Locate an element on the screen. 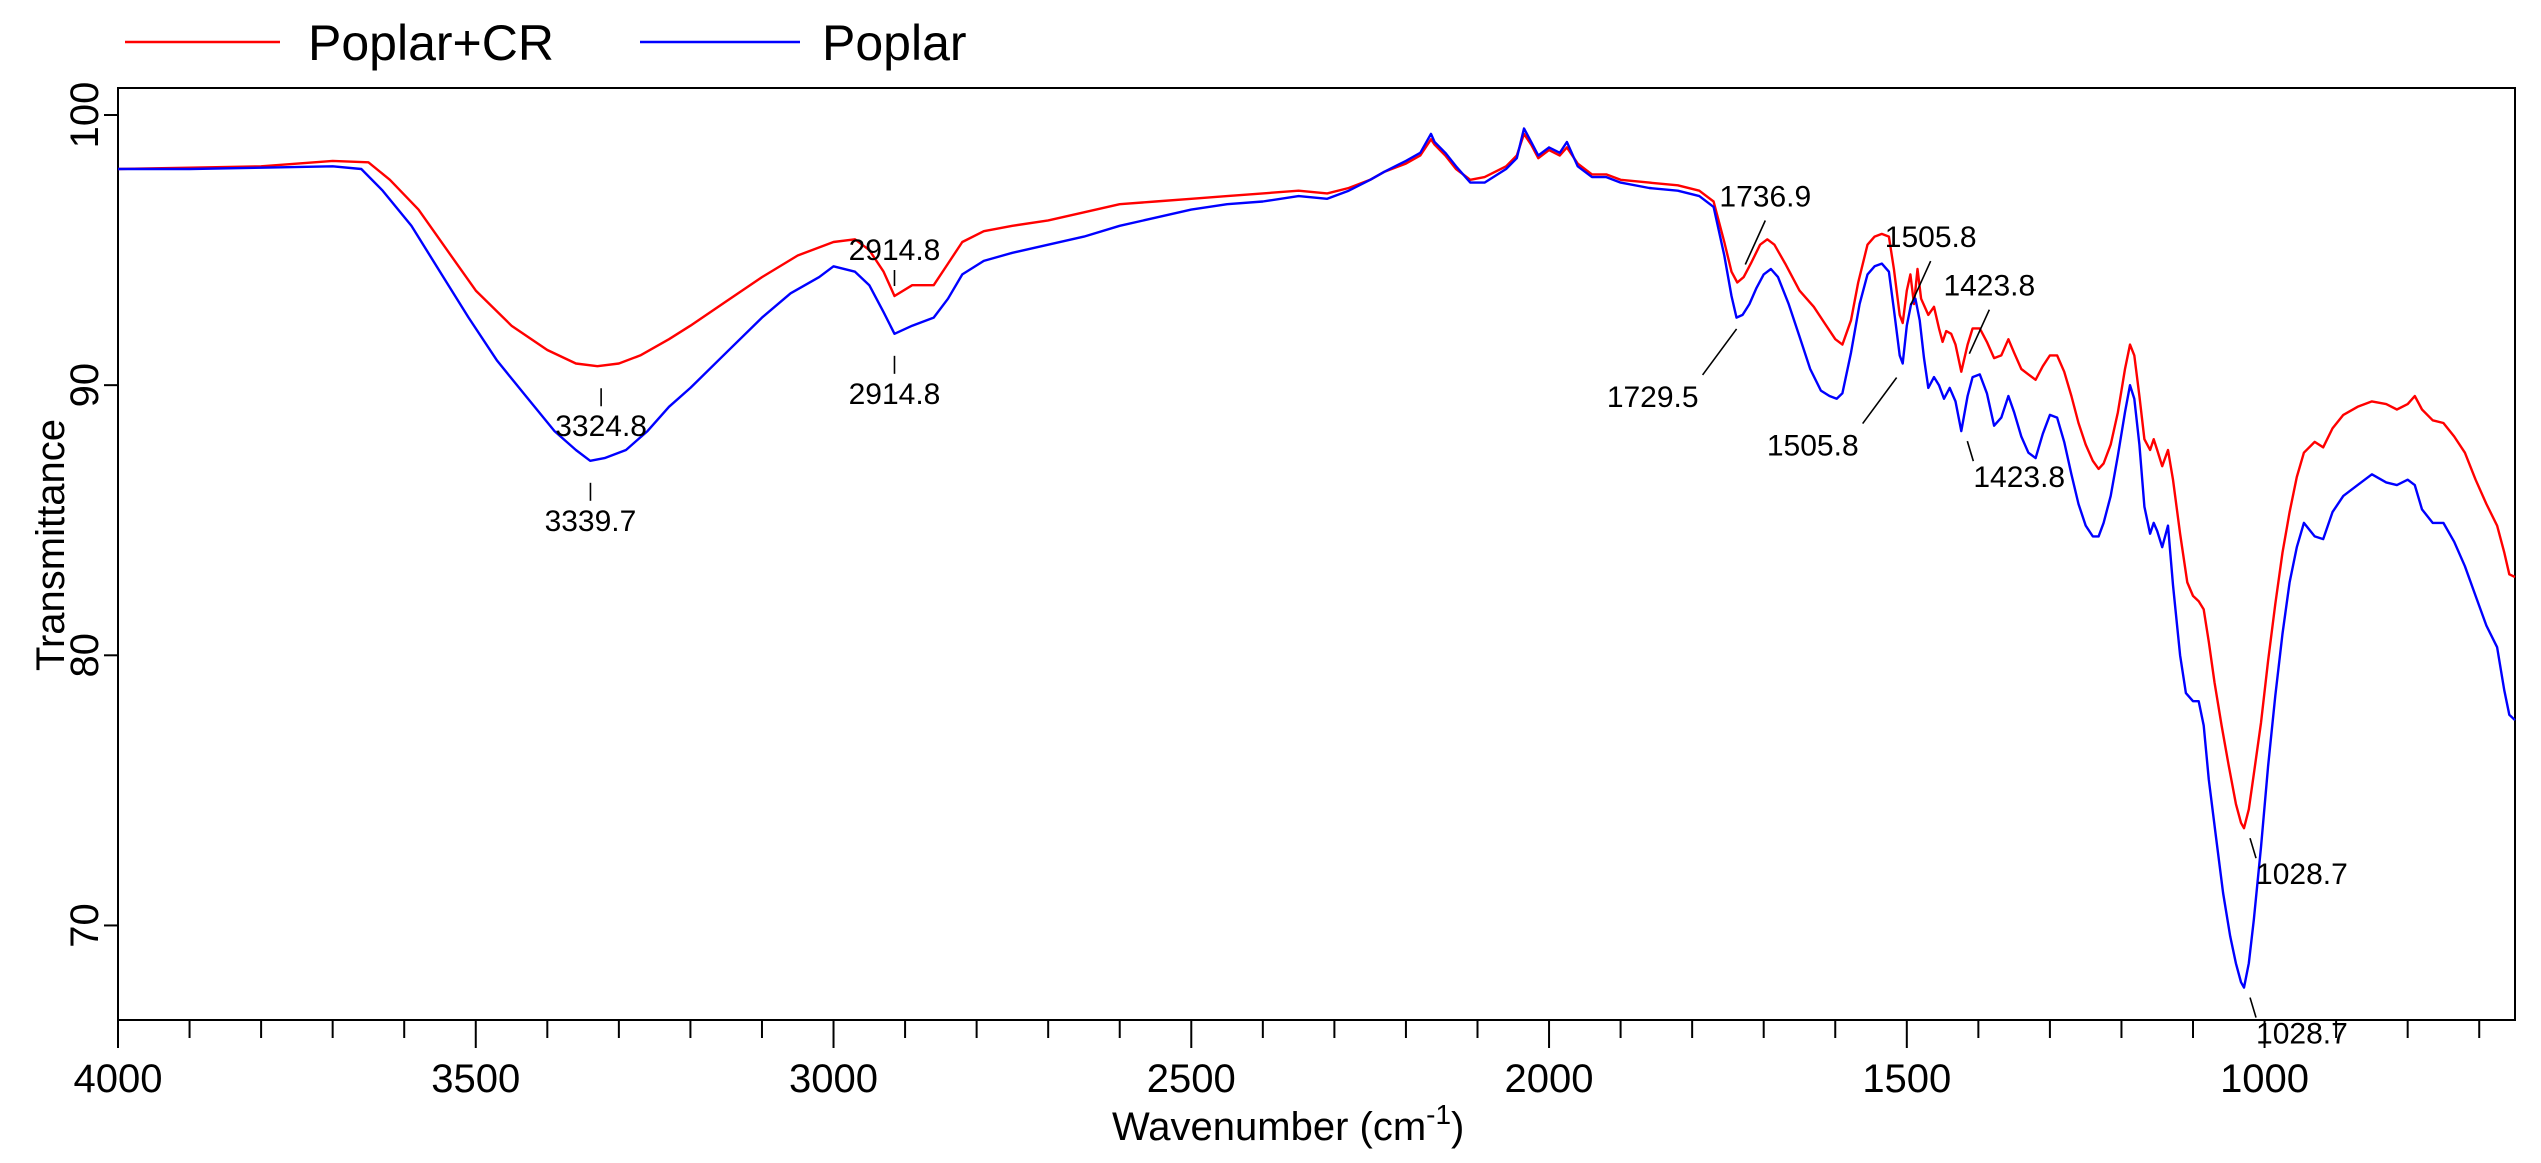 The height and width of the screenshot is (1163, 2541). annotation-label: 3324.8 is located at coordinates (601, 426).